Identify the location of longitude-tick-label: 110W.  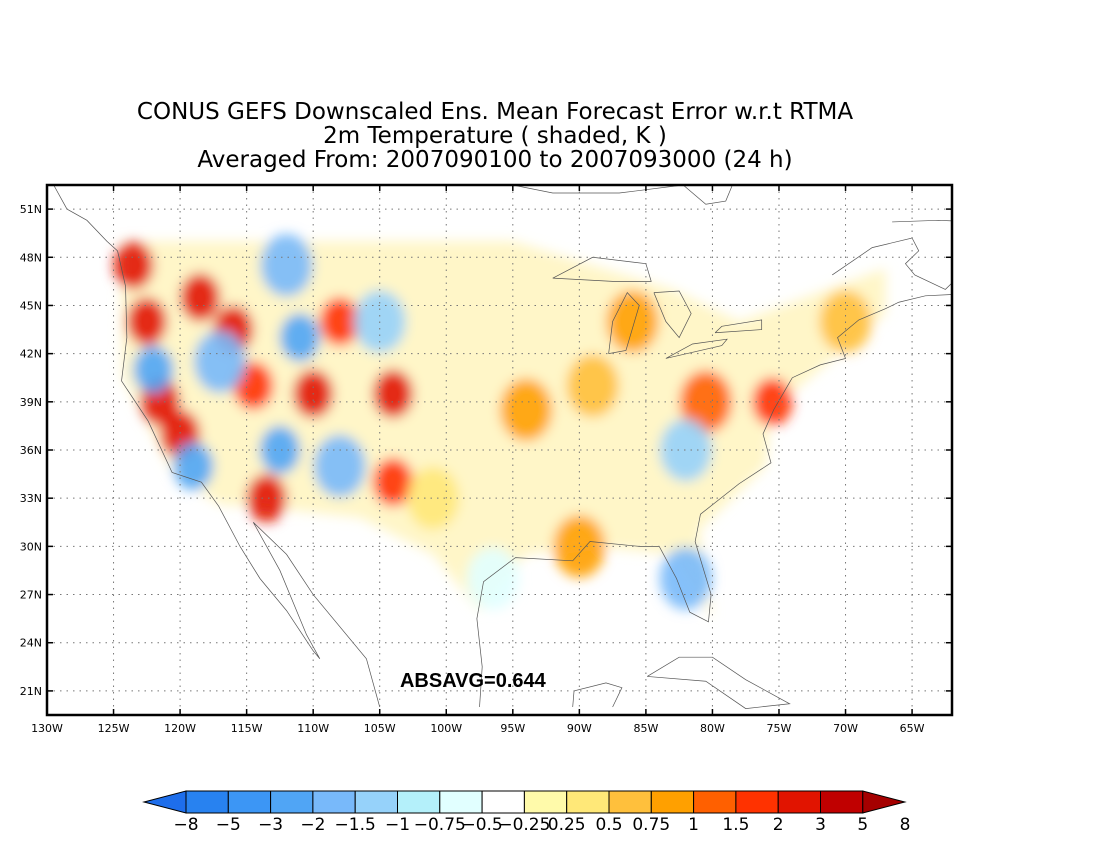
(313, 728).